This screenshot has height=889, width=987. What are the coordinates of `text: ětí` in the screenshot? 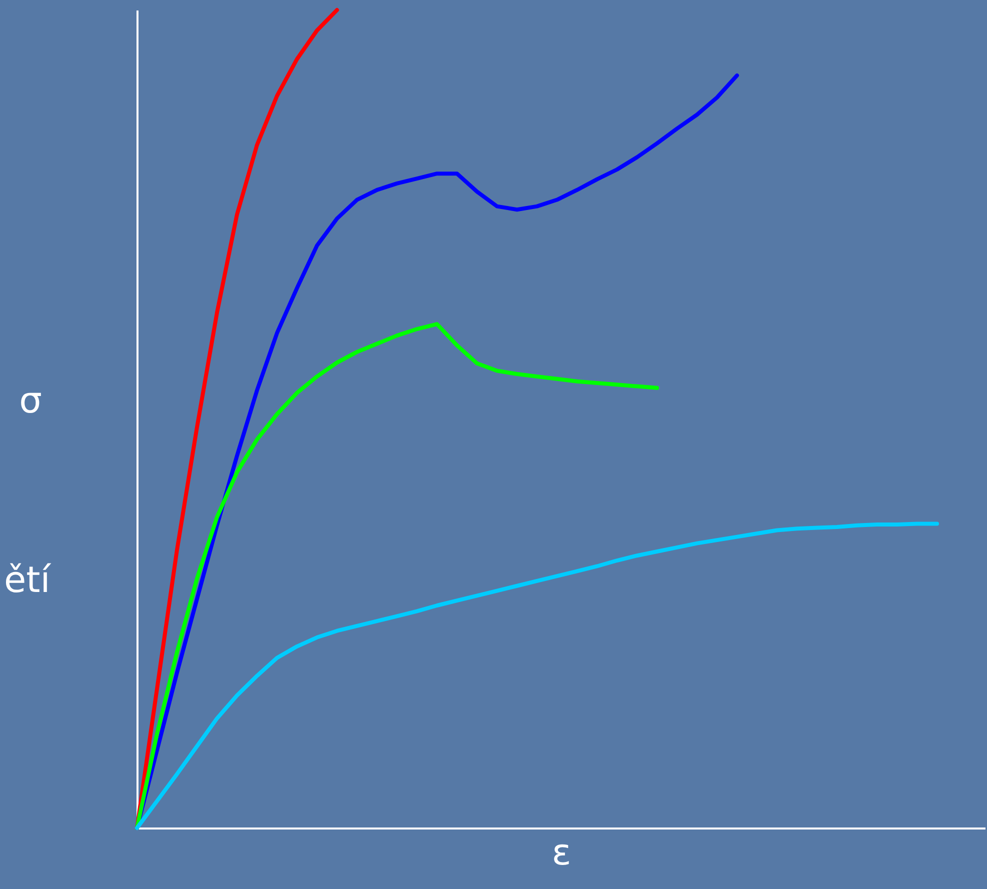 It's located at (27, 580).